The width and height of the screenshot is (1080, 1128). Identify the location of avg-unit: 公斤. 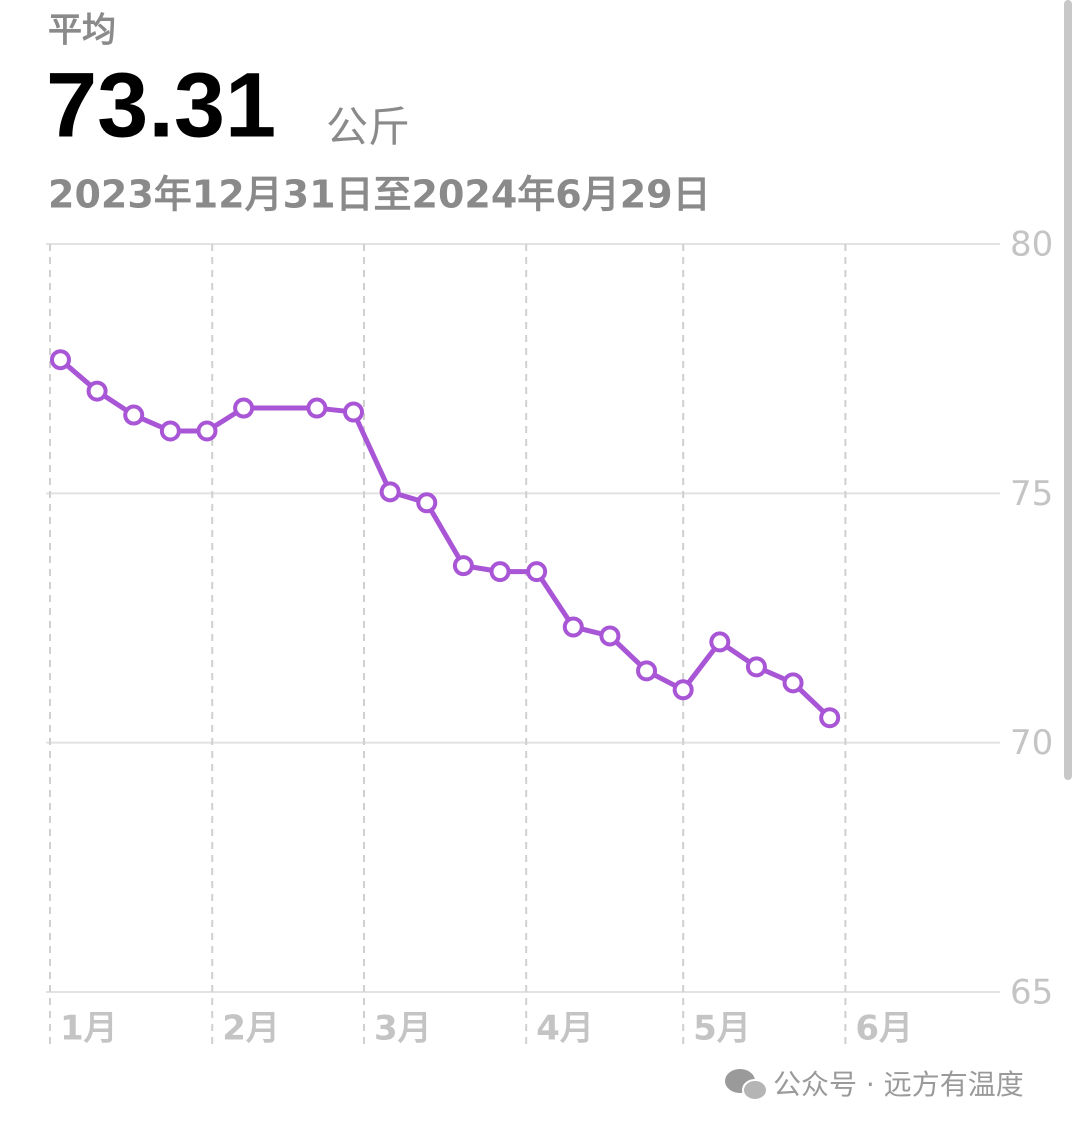
(368, 127).